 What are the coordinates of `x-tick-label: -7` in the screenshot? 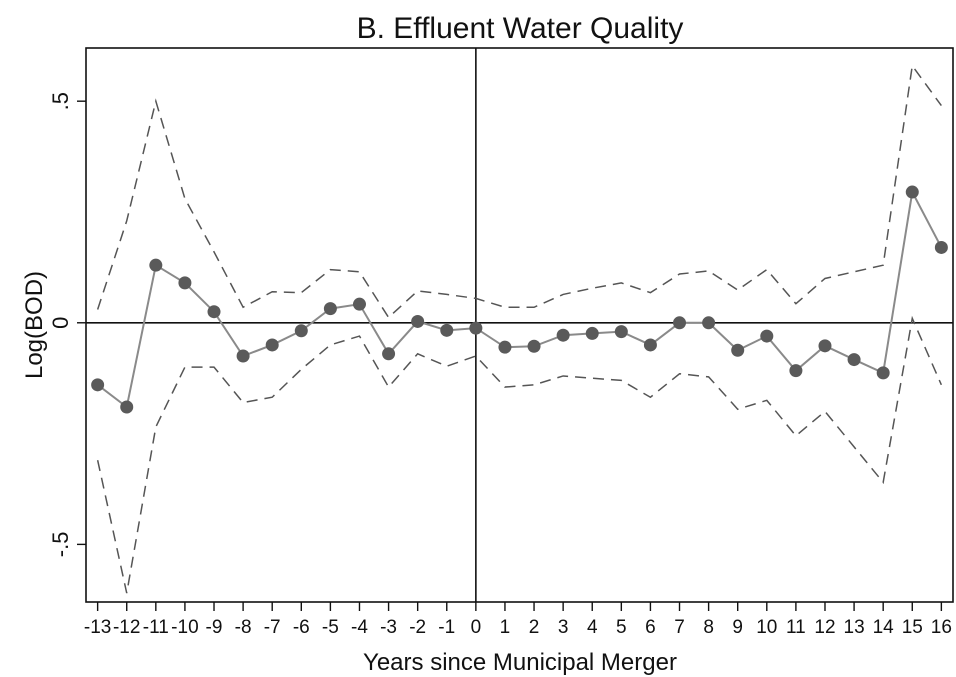 It's located at (272, 627).